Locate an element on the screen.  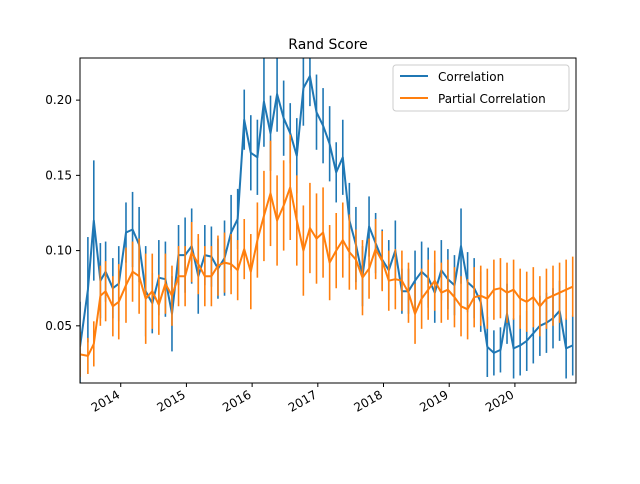
y-tick-label: 0.05 is located at coordinates (58, 326).